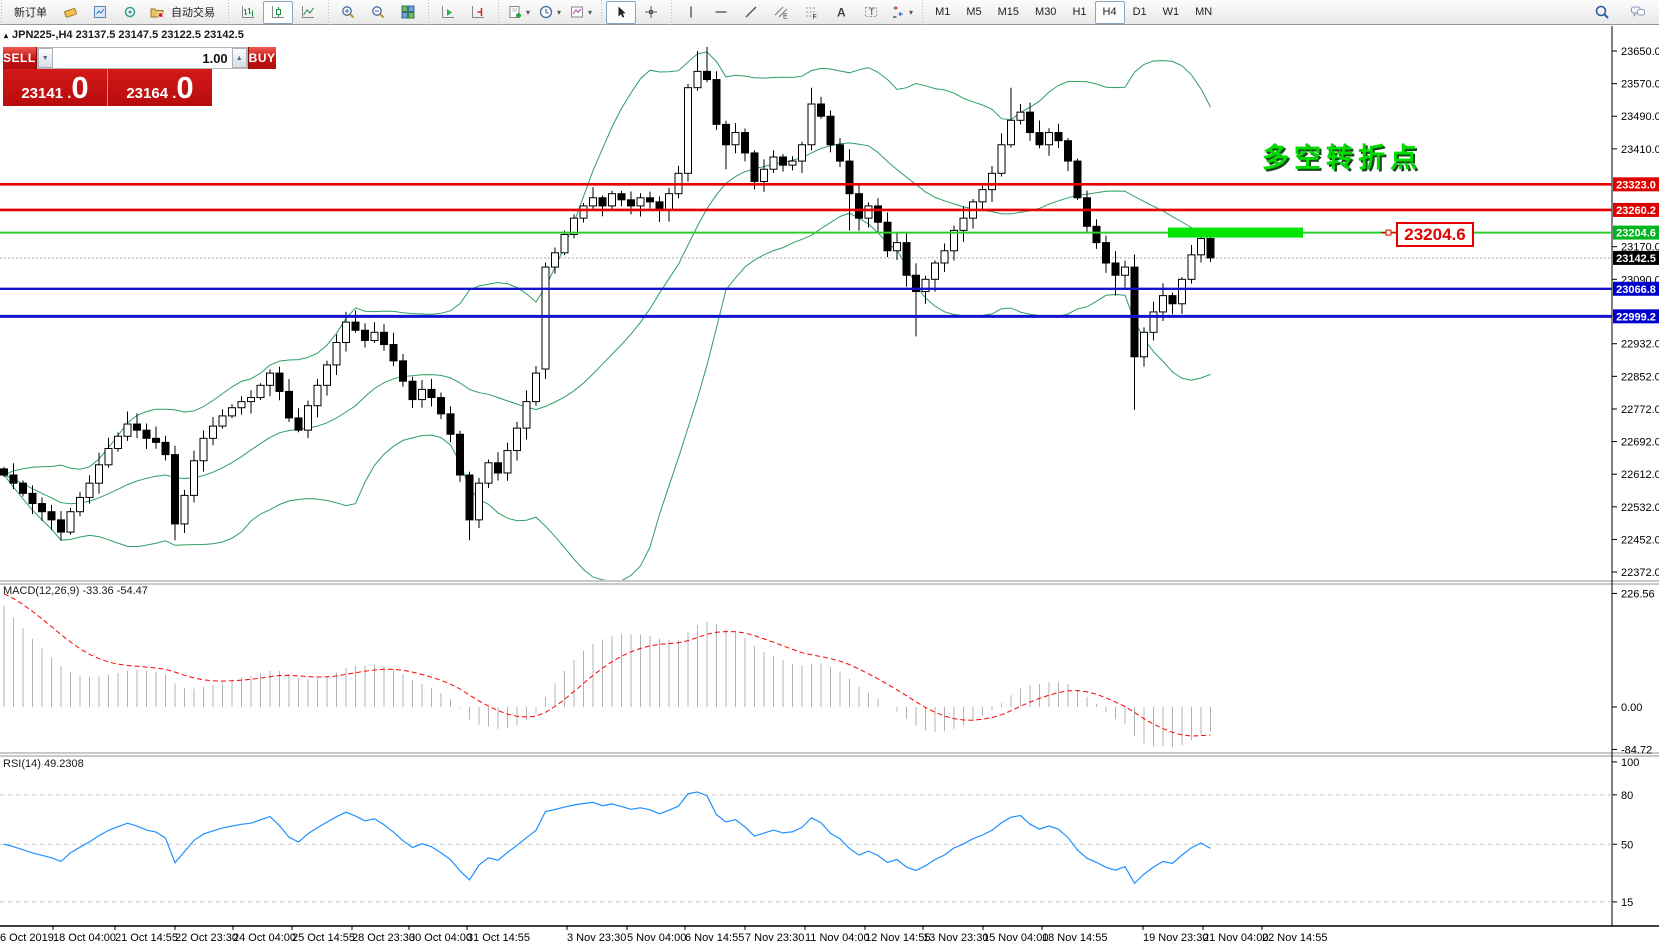 The image size is (1659, 947). What do you see at coordinates (714, 938) in the screenshot?
I see `svg-text: 6 Nov 14:55` at bounding box center [714, 938].